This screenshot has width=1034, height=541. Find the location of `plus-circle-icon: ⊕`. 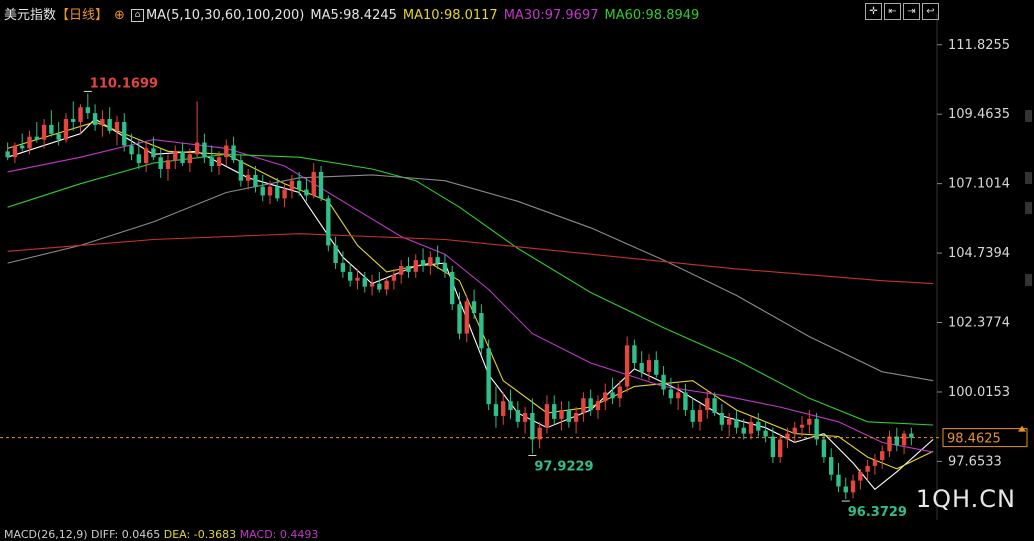

plus-circle-icon: ⊕ is located at coordinates (119, 15).